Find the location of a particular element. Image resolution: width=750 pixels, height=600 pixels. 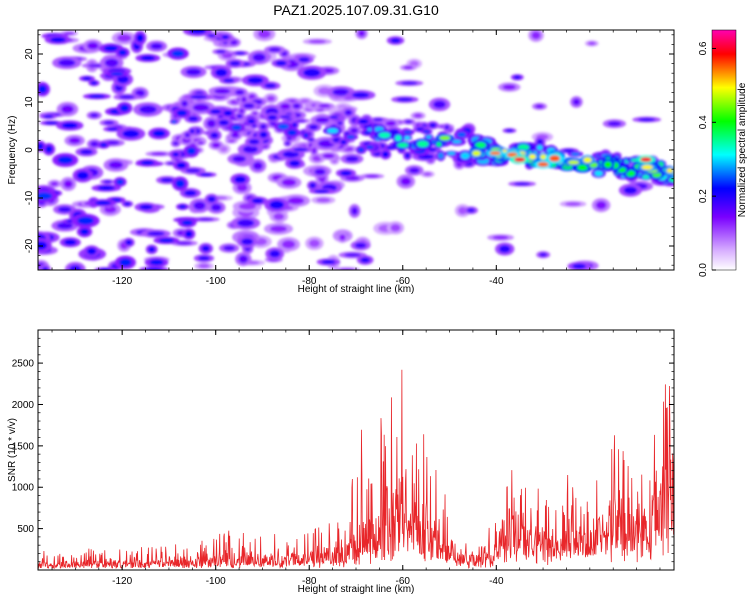

colorbar-tick-label: 0.4 is located at coordinates (703, 122).